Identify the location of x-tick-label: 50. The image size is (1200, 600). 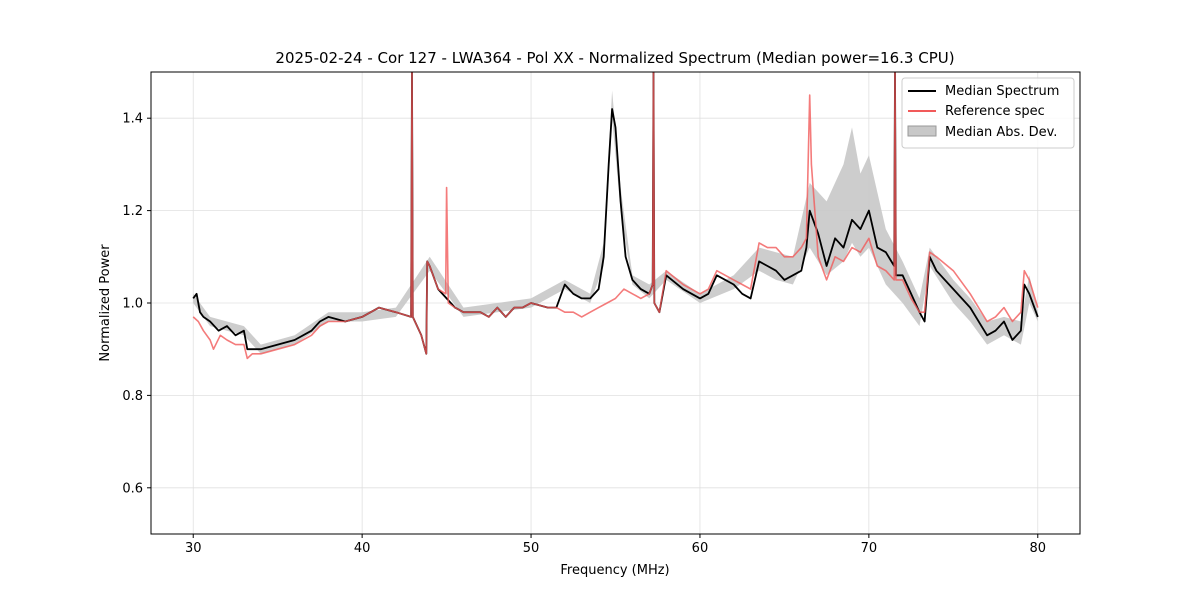
(531, 548).